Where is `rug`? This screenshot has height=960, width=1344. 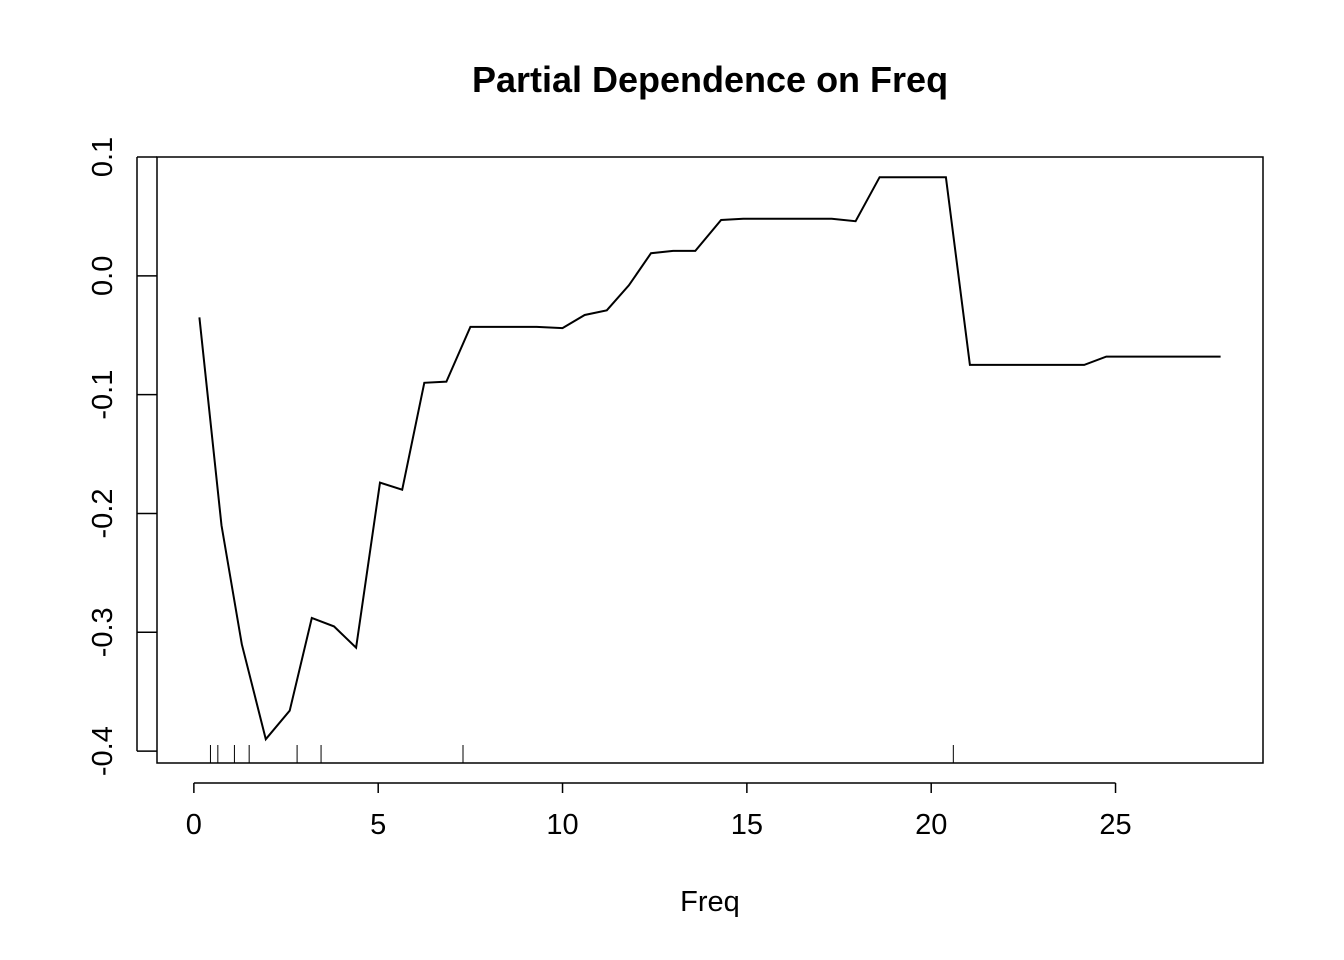
rug is located at coordinates (581, 754).